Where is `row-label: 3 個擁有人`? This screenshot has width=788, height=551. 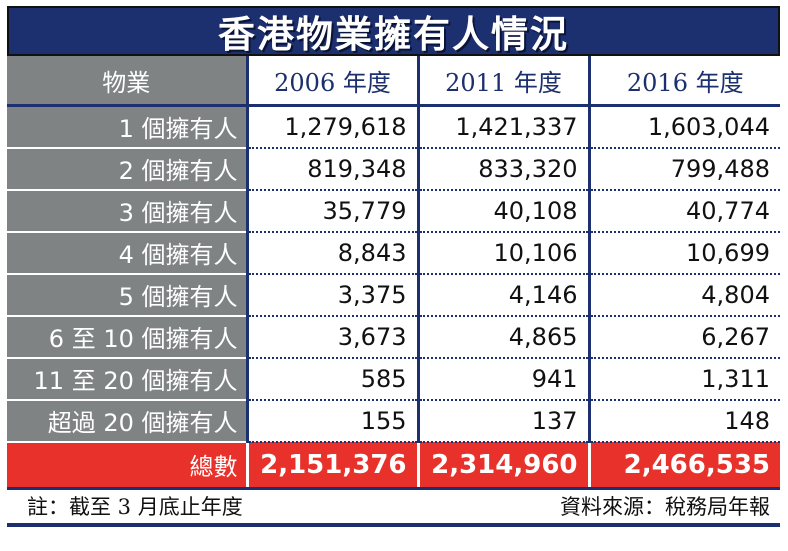 row-label: 3 個擁有人 is located at coordinates (127, 211).